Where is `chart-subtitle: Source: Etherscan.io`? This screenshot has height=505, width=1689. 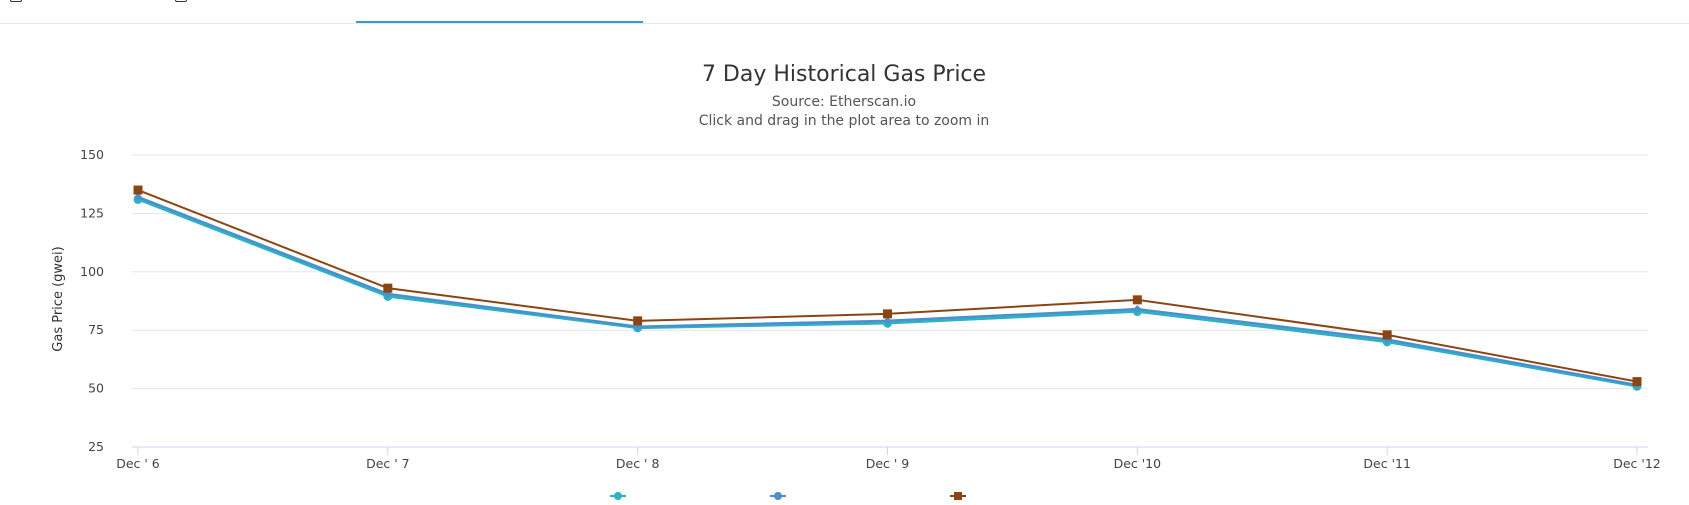 chart-subtitle: Source: Etherscan.io is located at coordinates (844, 102).